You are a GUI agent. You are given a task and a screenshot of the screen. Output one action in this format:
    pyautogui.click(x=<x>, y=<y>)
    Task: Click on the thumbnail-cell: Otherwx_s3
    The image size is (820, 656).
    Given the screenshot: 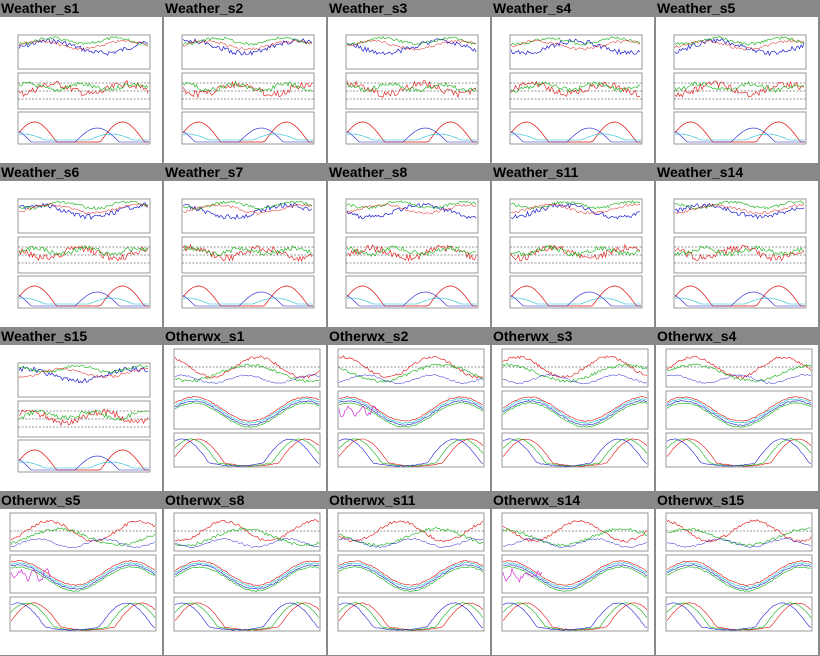 What is the action you would take?
    pyautogui.click(x=573, y=409)
    